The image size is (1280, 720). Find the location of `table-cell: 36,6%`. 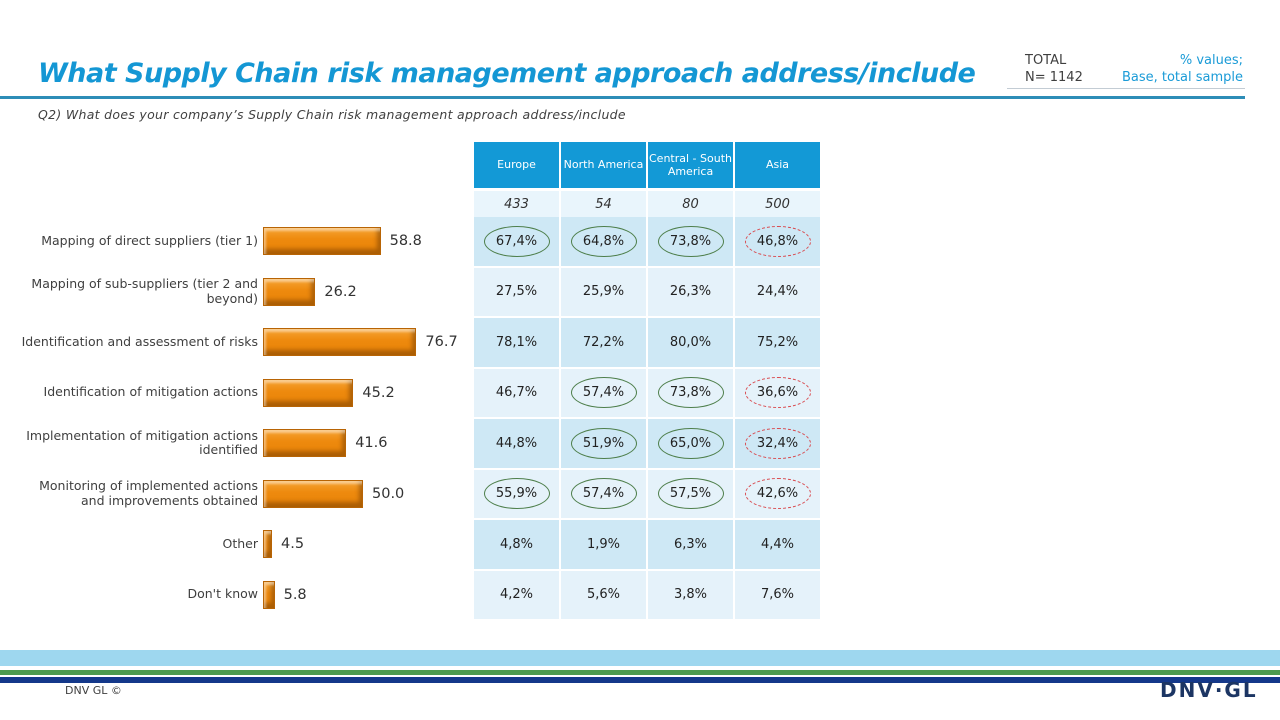

table-cell: 36,6% is located at coordinates (777, 392).